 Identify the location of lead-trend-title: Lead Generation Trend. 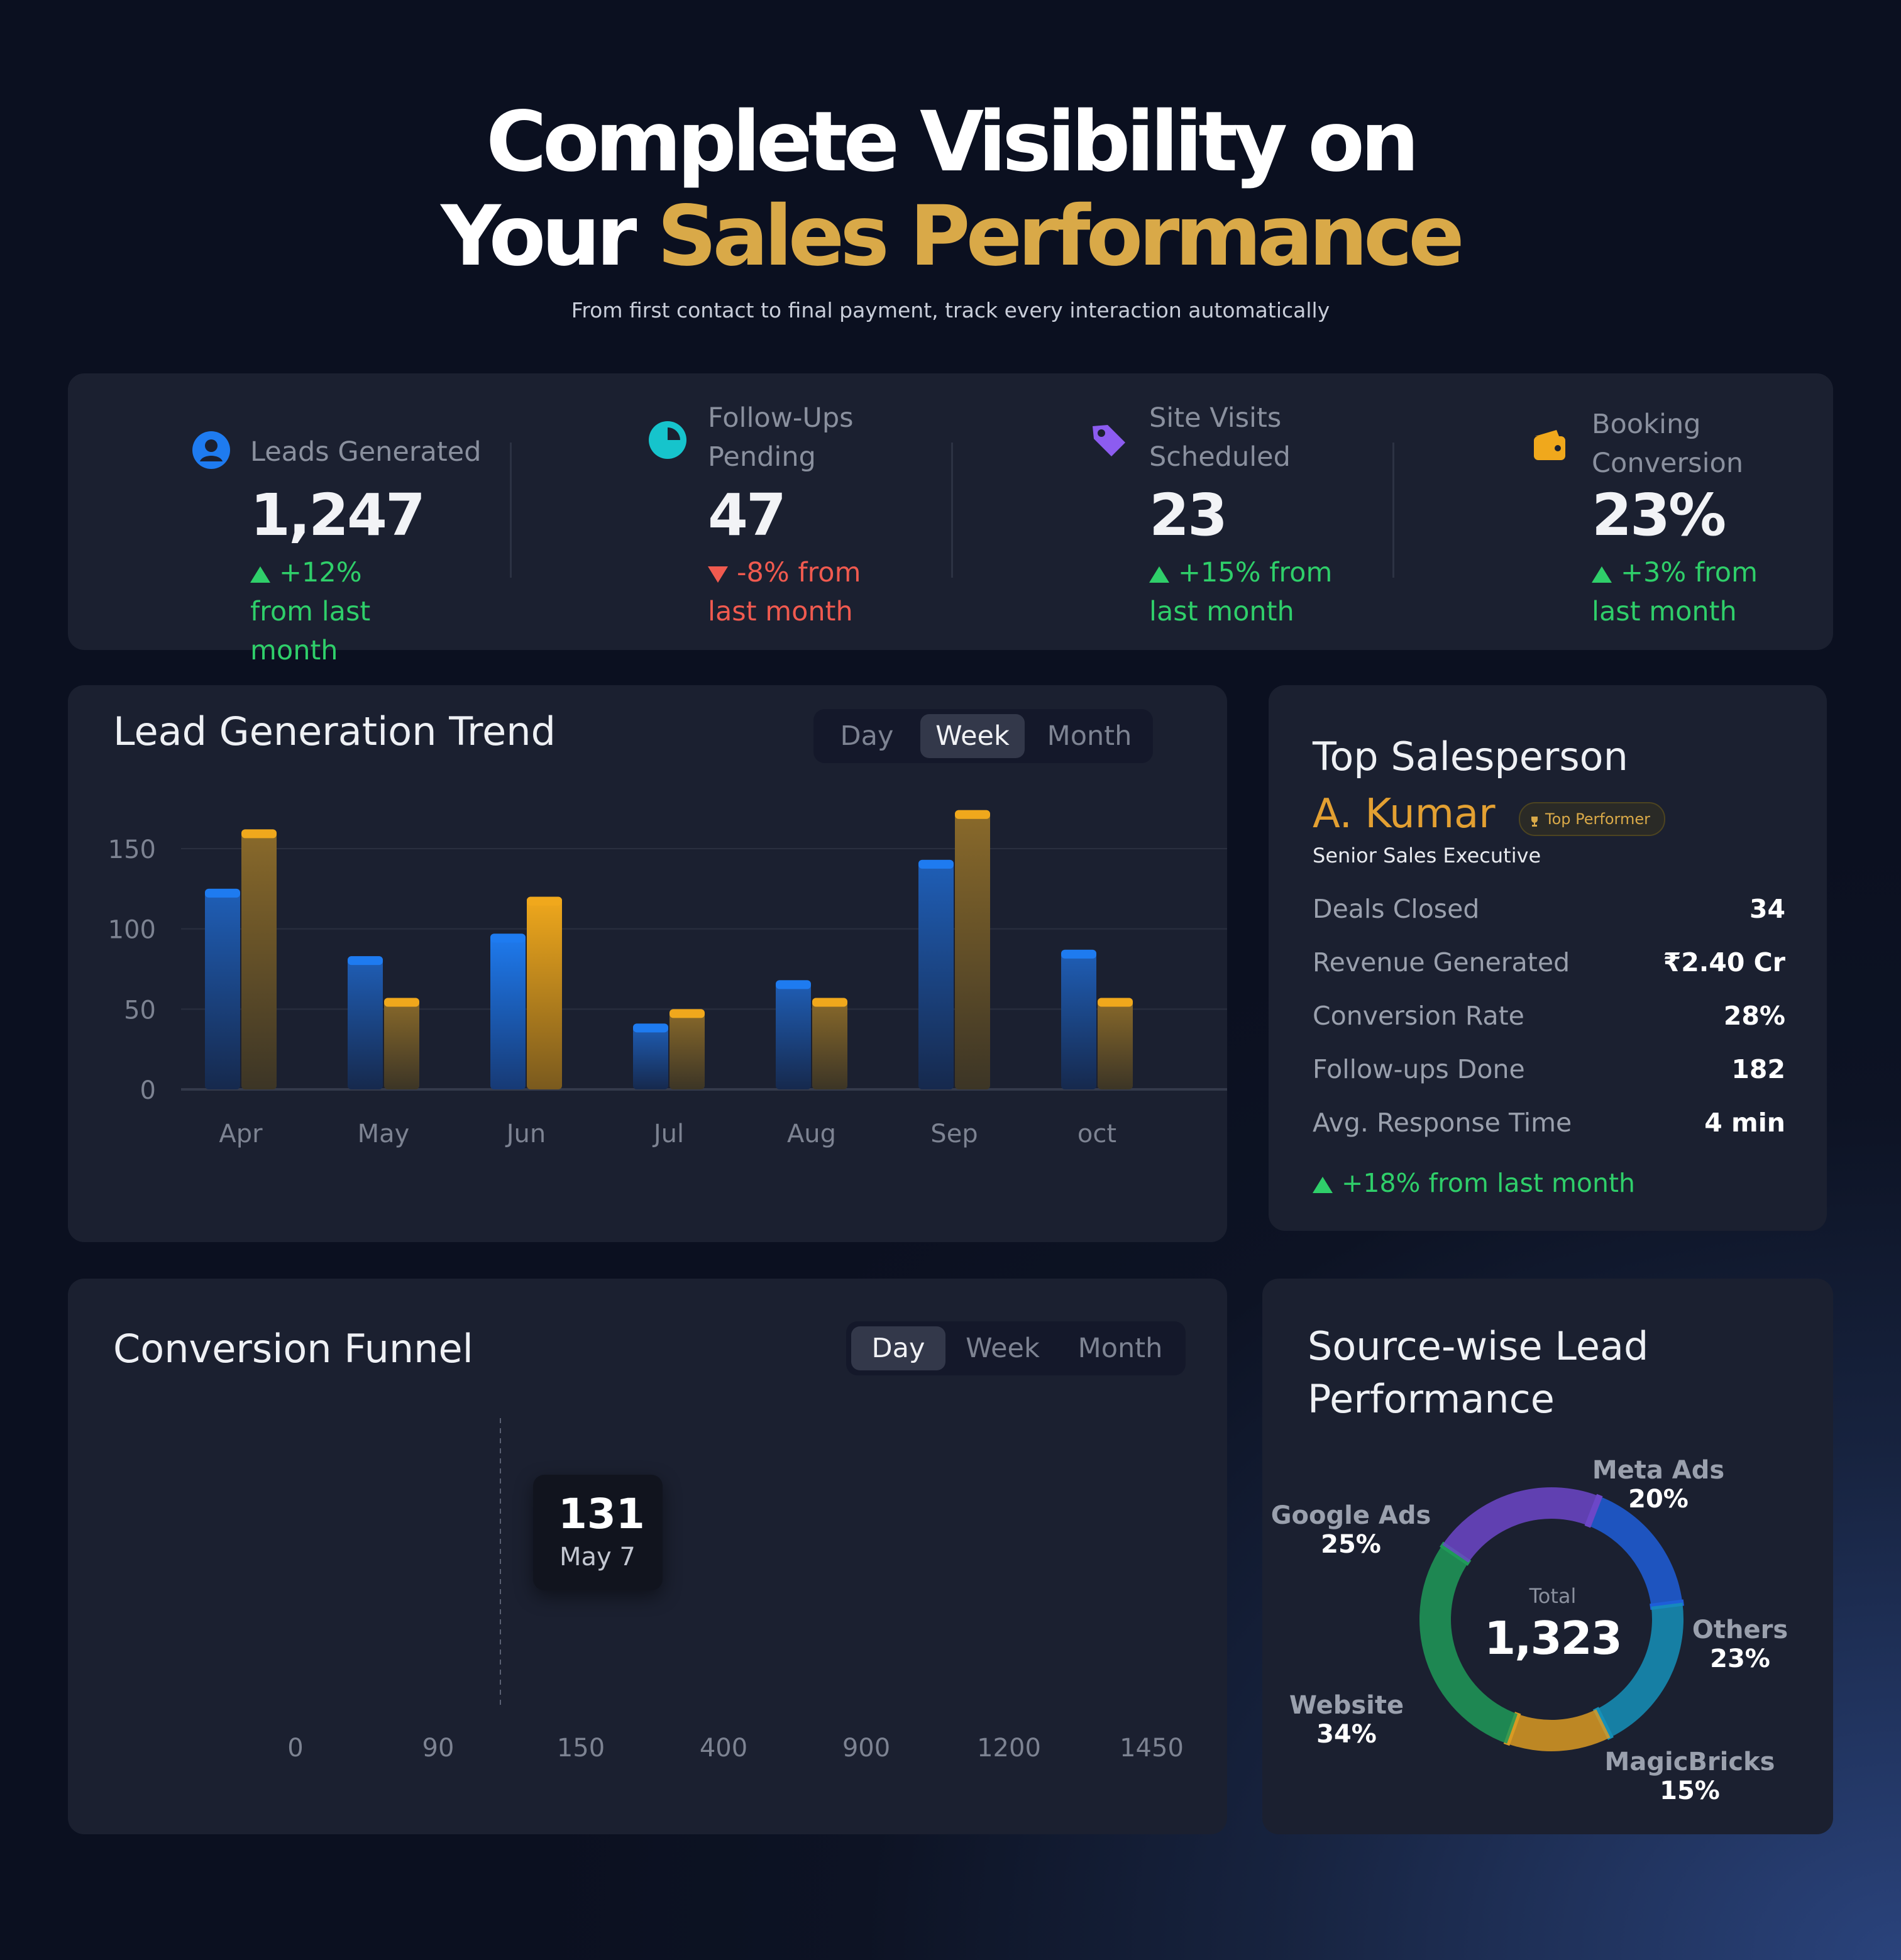
(334, 731).